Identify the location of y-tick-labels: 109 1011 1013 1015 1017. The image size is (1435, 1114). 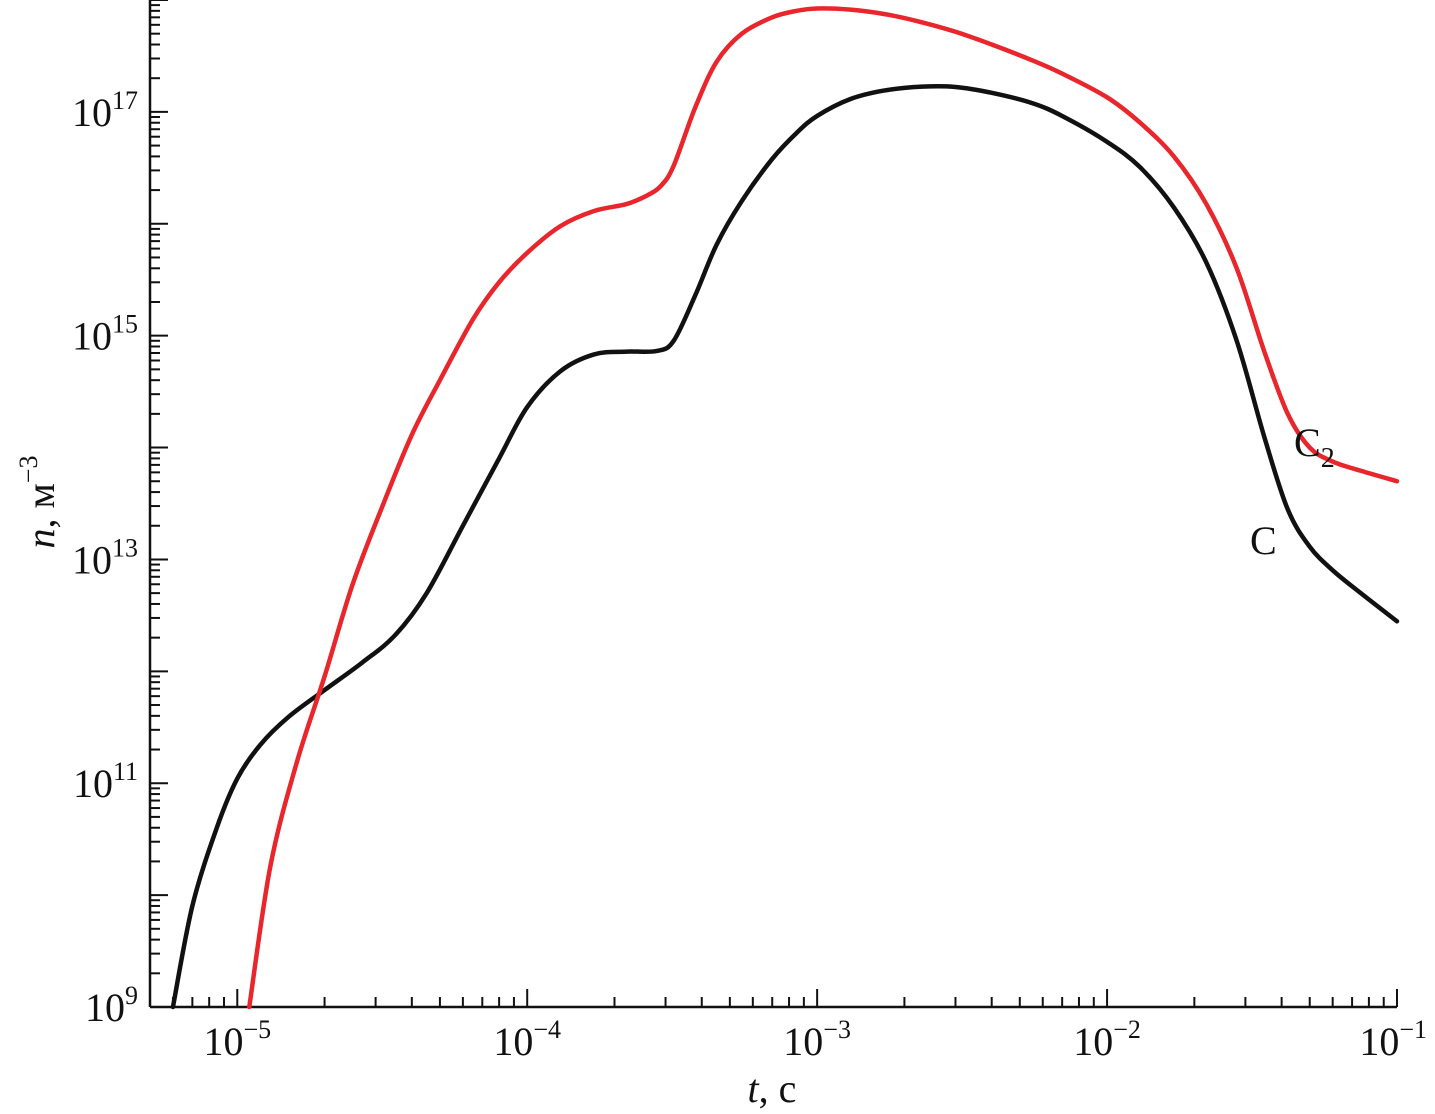
(105, 558).